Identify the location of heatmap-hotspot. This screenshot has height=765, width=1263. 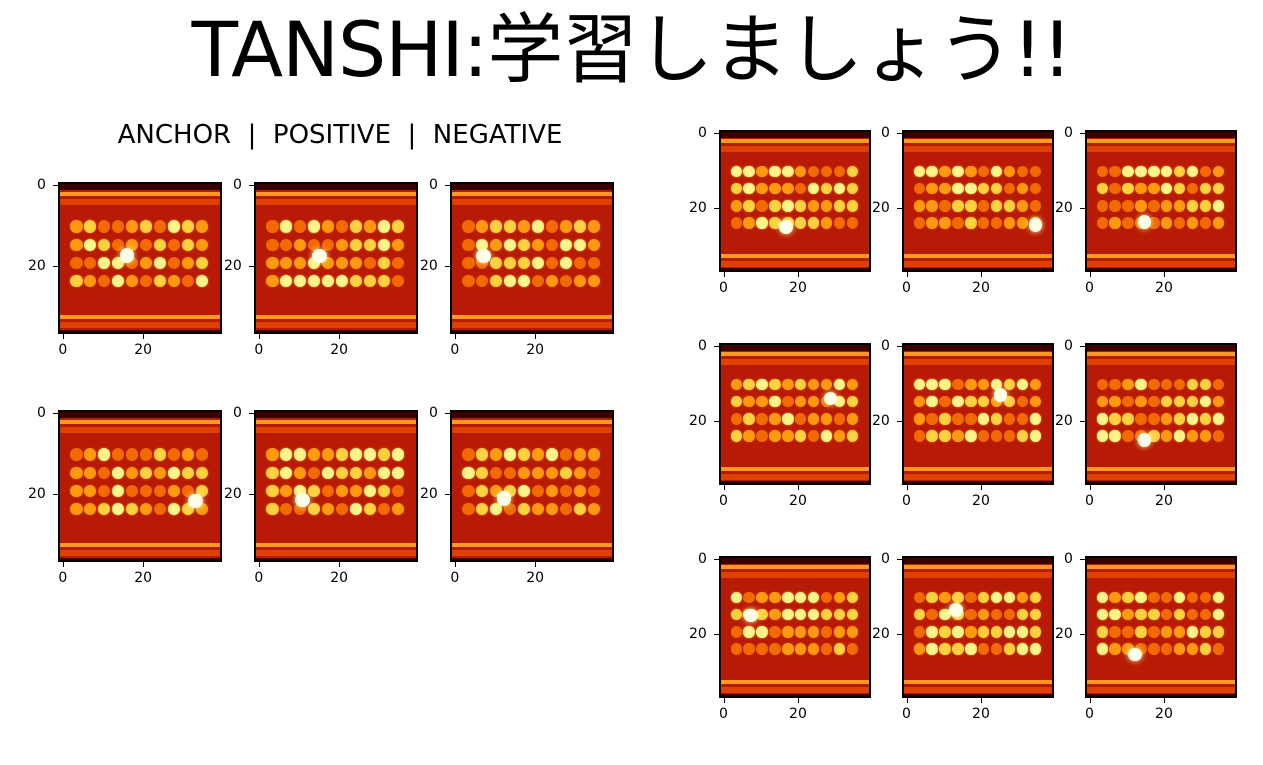
(1035, 225).